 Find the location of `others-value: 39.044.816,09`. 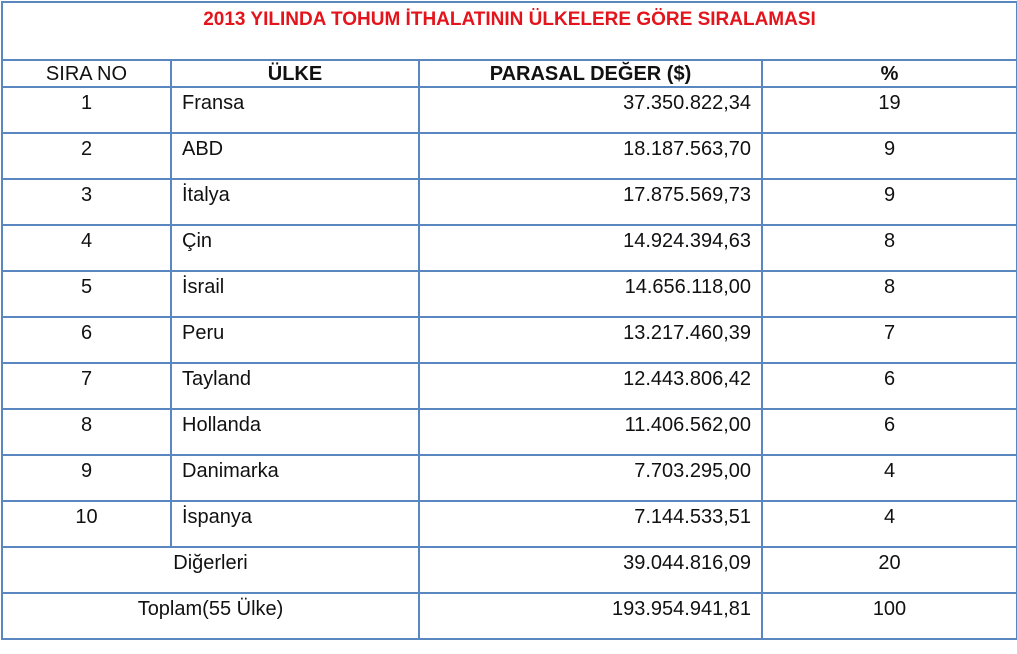

others-value: 39.044.816,09 is located at coordinates (590, 570).